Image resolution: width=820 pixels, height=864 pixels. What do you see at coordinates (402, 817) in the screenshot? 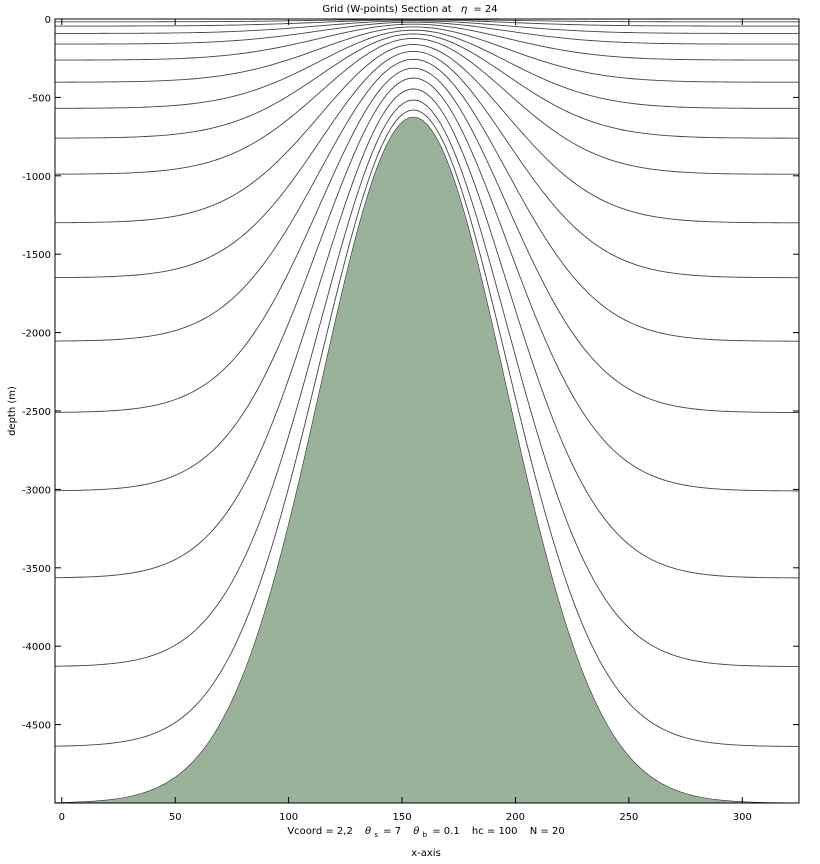
I see `x-tick-label: 150` at bounding box center [402, 817].